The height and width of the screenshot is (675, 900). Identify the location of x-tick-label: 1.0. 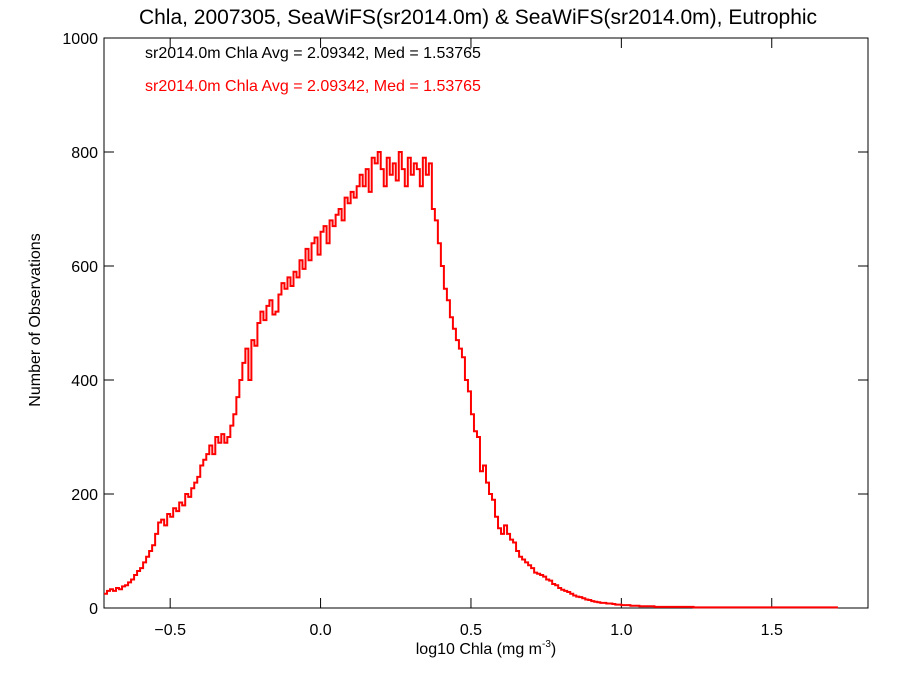
(621, 630).